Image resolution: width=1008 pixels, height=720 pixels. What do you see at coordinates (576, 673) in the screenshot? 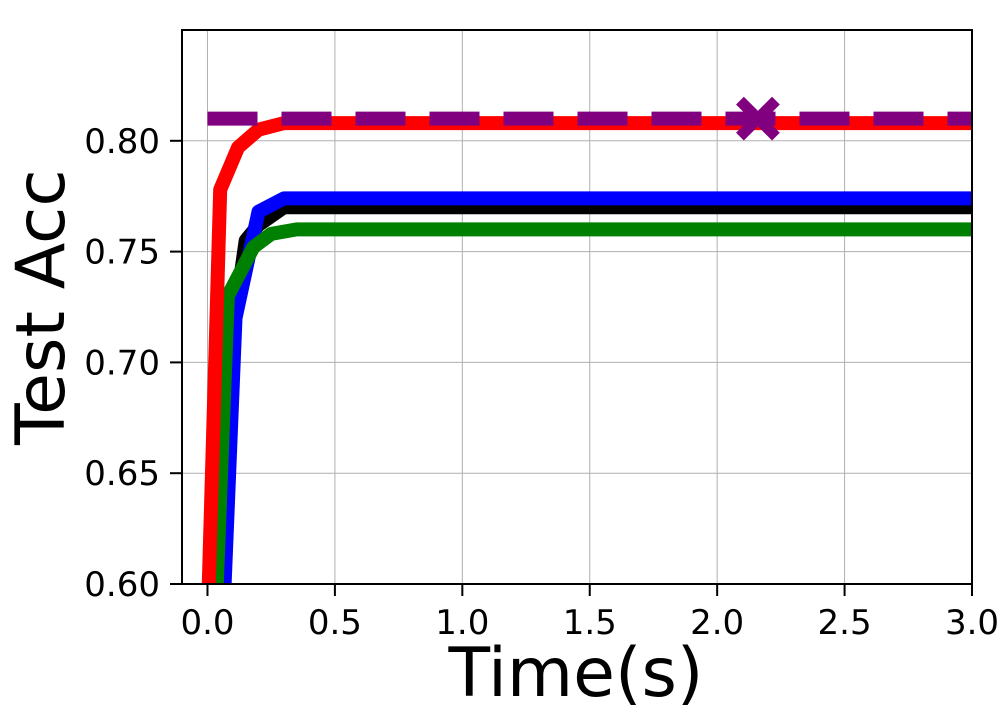
I see `x-axis-title: Time(s)` at bounding box center [576, 673].